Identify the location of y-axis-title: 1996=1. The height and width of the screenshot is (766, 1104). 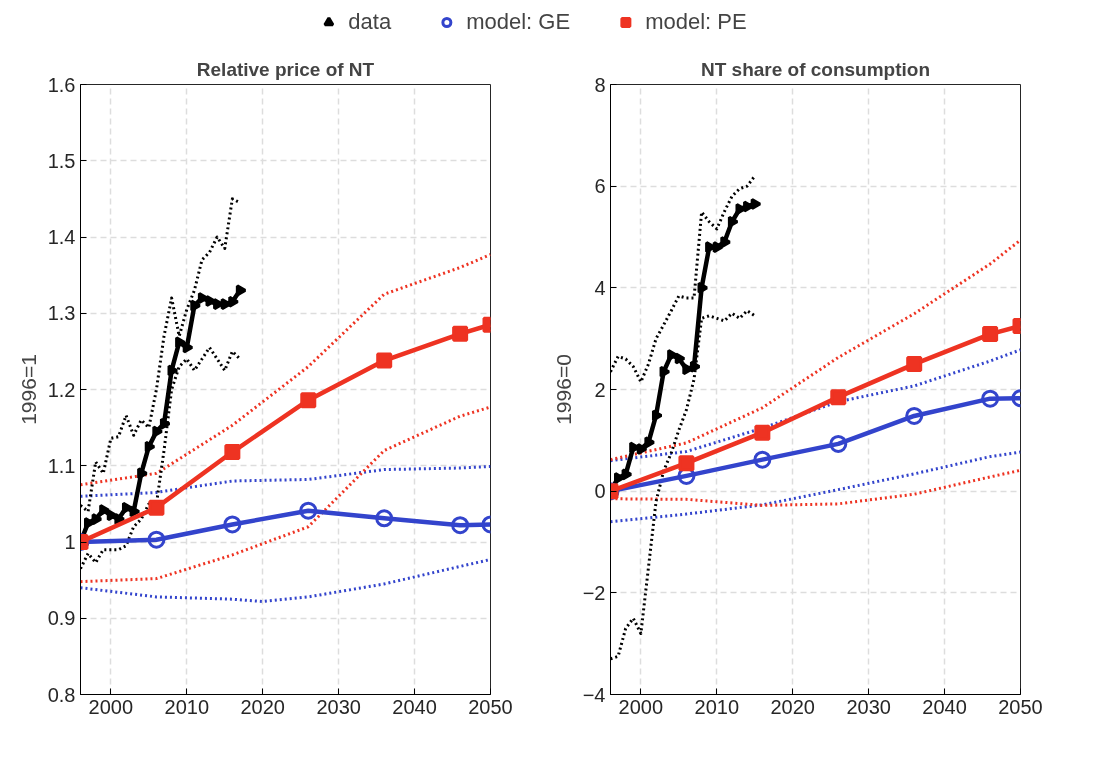
(28, 389).